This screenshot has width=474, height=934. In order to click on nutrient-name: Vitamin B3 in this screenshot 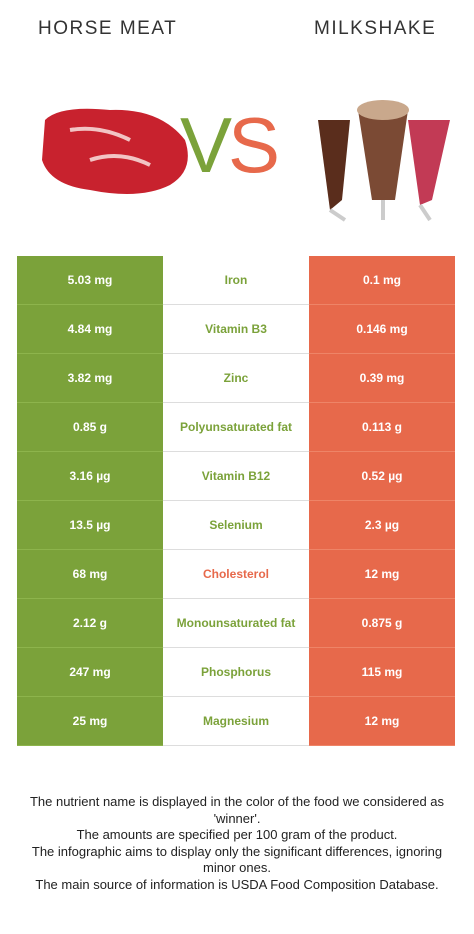, I will do `click(236, 329)`.